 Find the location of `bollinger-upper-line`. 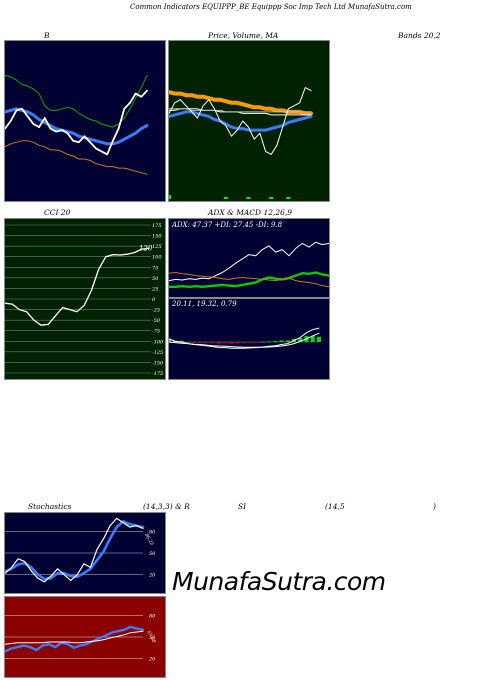

bollinger-upper-line is located at coordinates (76, 101).